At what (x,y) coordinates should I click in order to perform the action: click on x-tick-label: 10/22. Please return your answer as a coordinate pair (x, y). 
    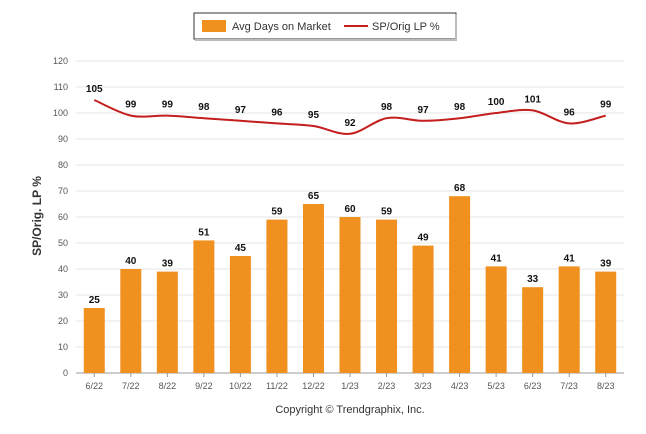
    Looking at the image, I should click on (240, 386).